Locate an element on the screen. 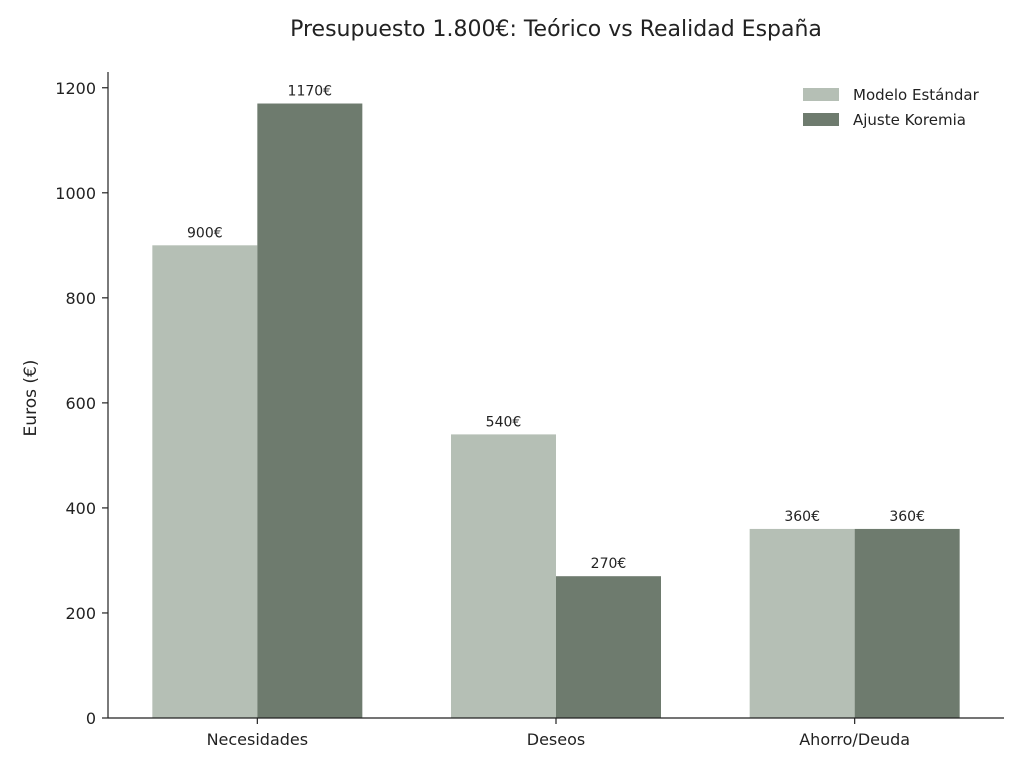  bar-value-label: 270€ is located at coordinates (609, 564).